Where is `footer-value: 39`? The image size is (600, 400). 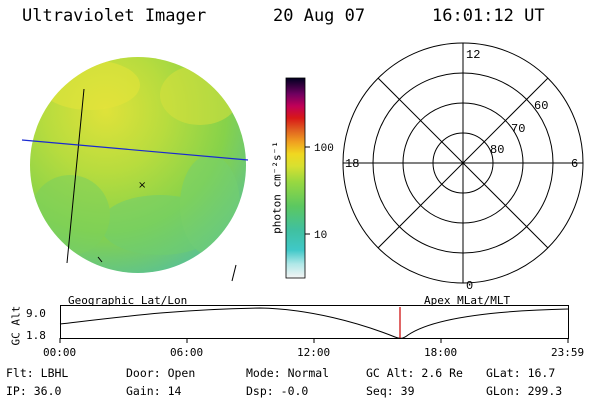
footer-value: 39 is located at coordinates (407, 391).